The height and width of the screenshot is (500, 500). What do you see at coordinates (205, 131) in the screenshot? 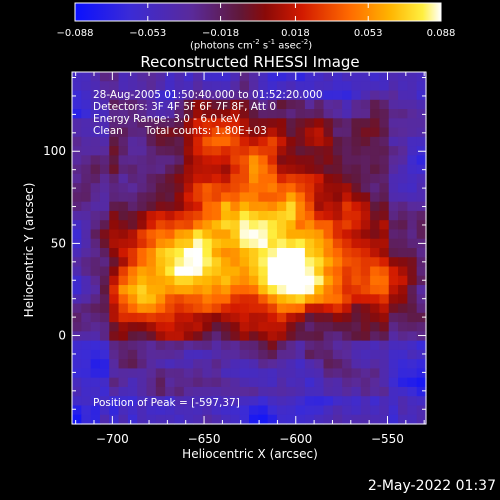
I see `annotation-counts: Total counts: 1.80E+03` at bounding box center [205, 131].